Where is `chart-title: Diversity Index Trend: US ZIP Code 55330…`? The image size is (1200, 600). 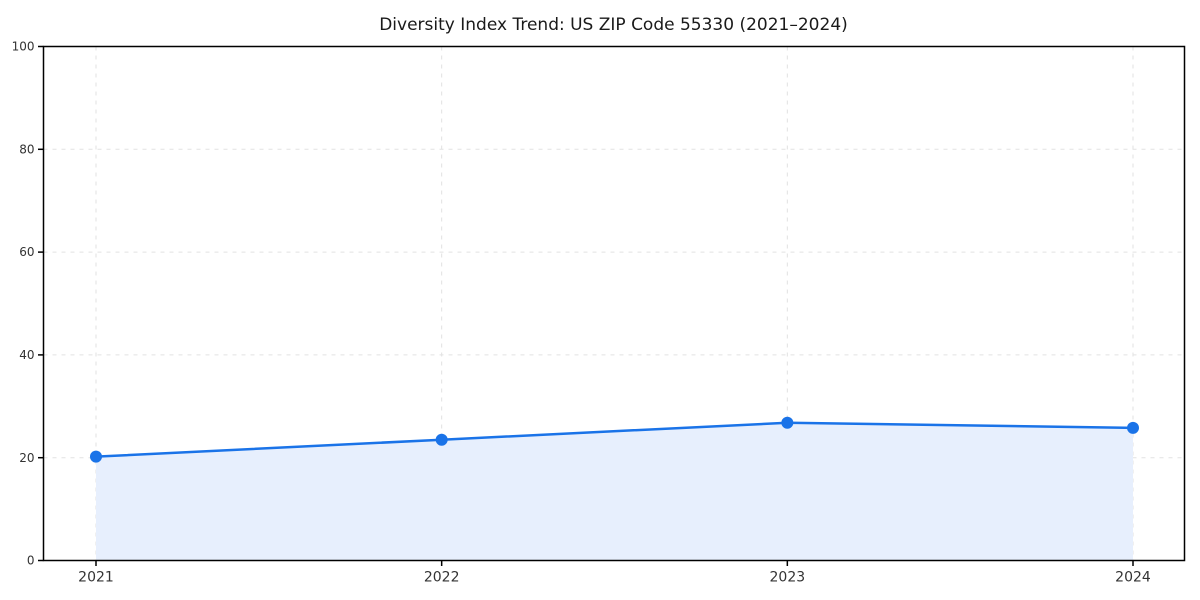
chart-title: Diversity Index Trend: US ZIP Code 55330… is located at coordinates (613, 25).